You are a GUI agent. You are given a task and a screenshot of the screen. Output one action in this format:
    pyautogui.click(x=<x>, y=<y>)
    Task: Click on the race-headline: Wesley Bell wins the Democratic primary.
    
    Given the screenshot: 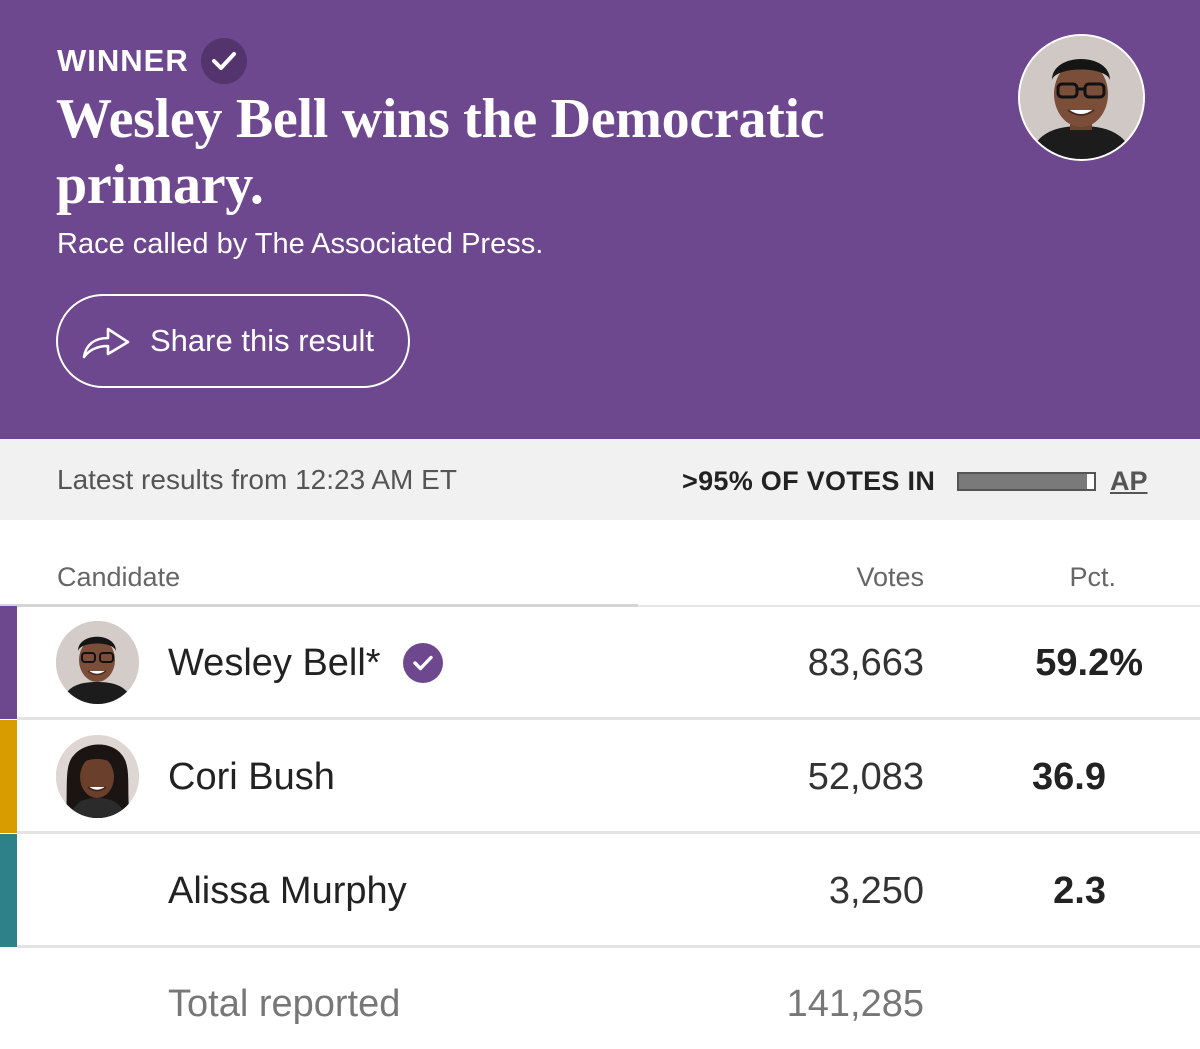 What is the action you would take?
    pyautogui.click(x=440, y=152)
    